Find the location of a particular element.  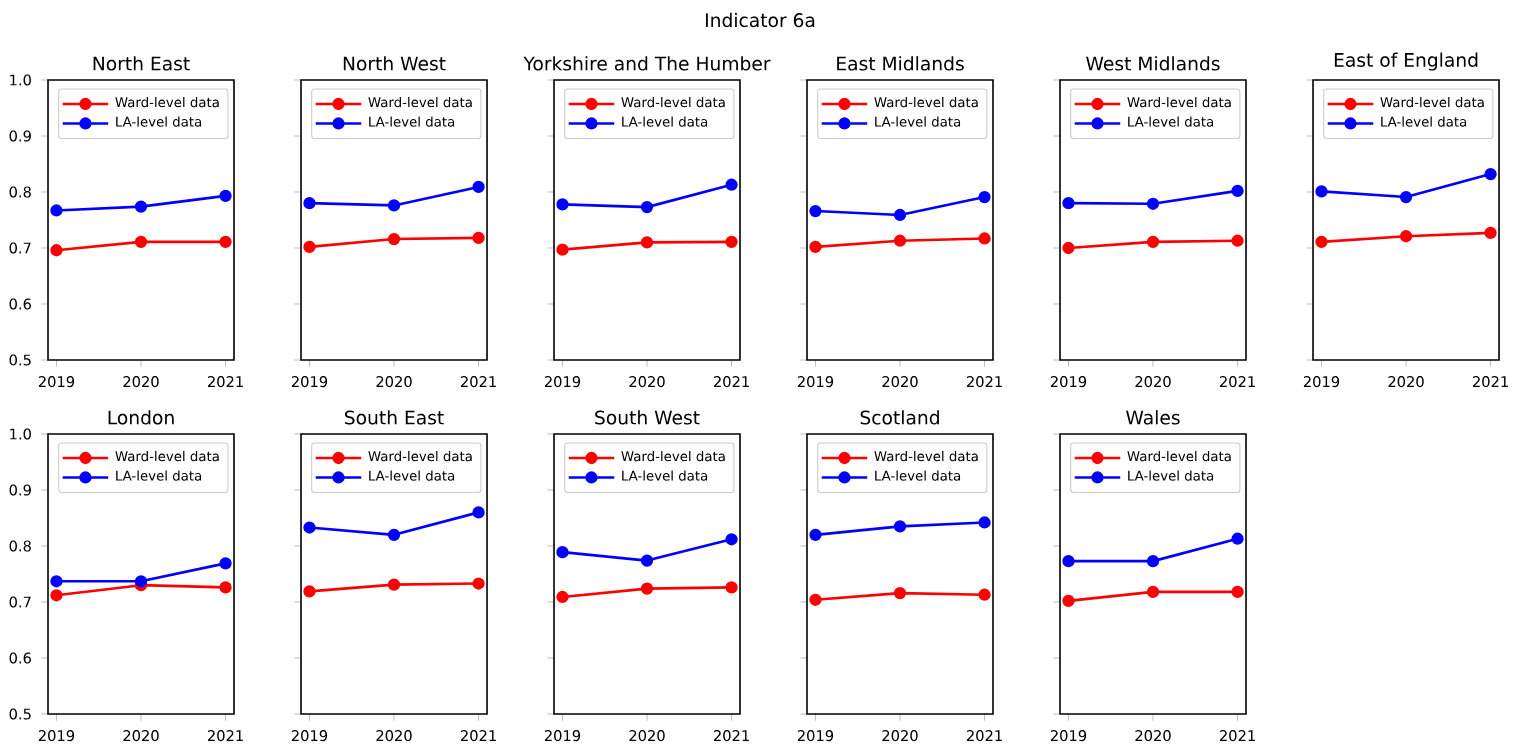

chart-title: East Midlands is located at coordinates (900, 63).